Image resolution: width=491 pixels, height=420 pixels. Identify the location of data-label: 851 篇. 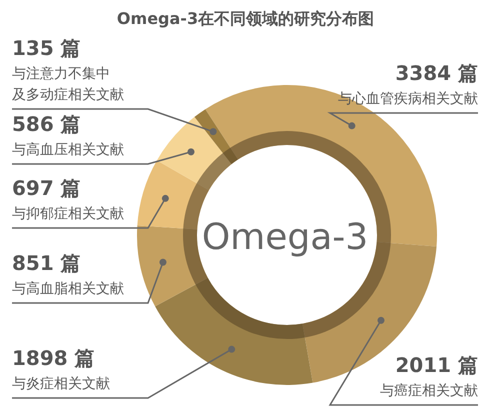
(46, 263).